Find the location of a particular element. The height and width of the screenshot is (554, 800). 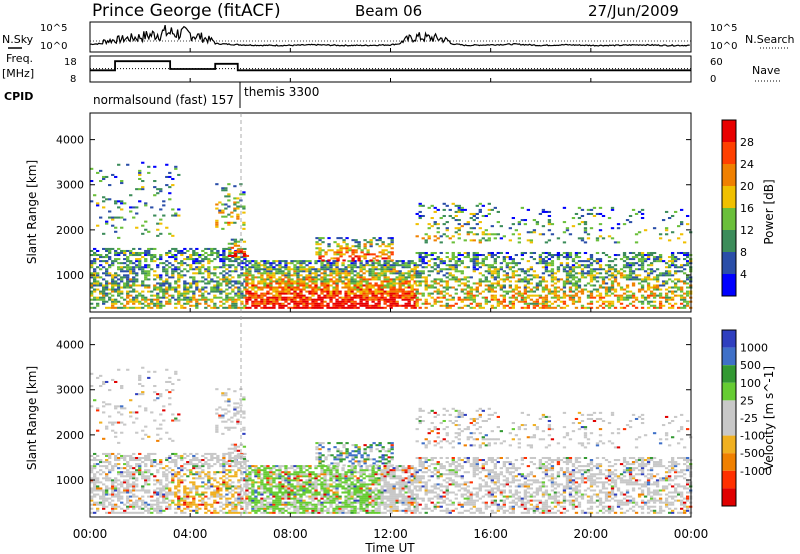

power-colorbar-segment is located at coordinates (729, 219).